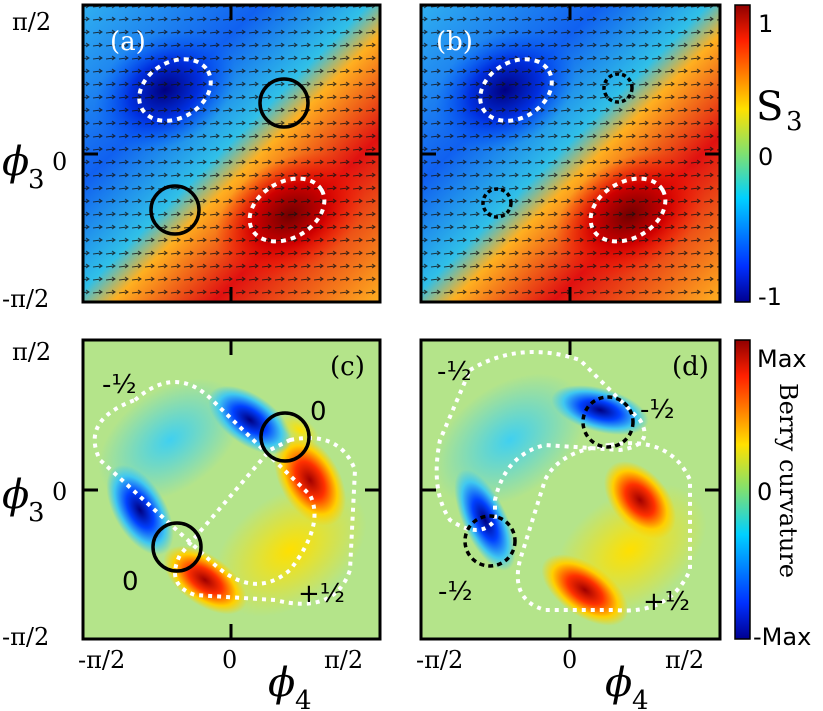 This screenshot has height=711, width=823. I want to click on y-tick-top-min: -π/2, so click(25, 299).